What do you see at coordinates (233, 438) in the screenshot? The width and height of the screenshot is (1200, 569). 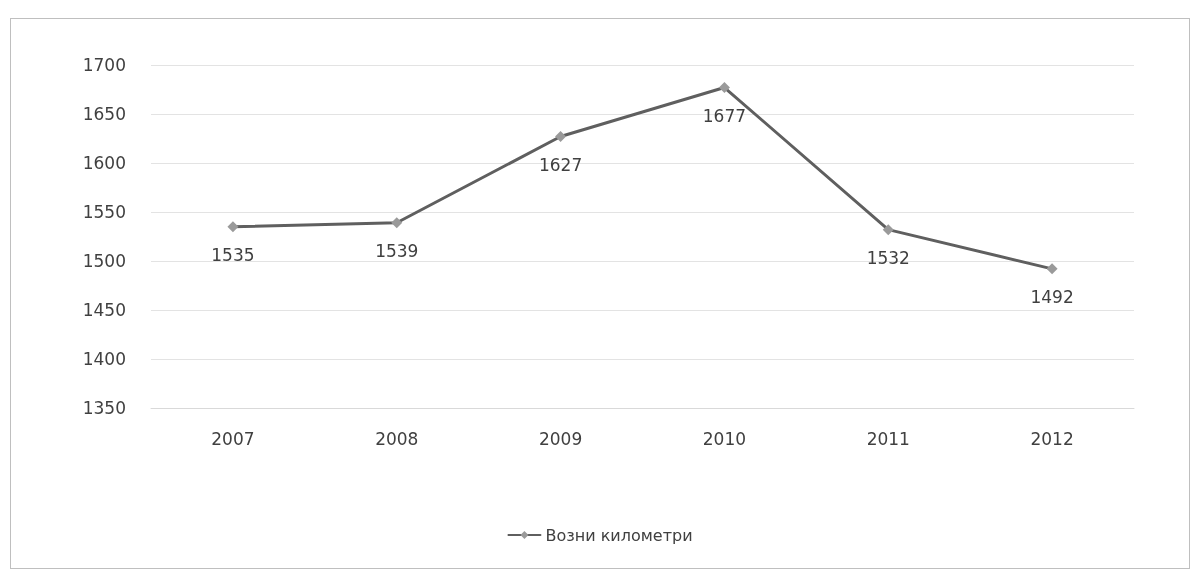 I see `x-tick-label: 2007` at bounding box center [233, 438].